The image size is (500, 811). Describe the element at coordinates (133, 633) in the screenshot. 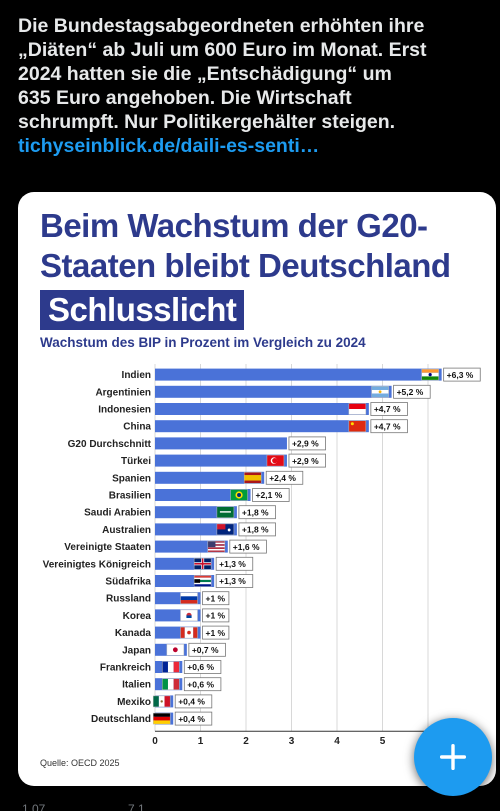

I see `category-label: Kanada` at that location.